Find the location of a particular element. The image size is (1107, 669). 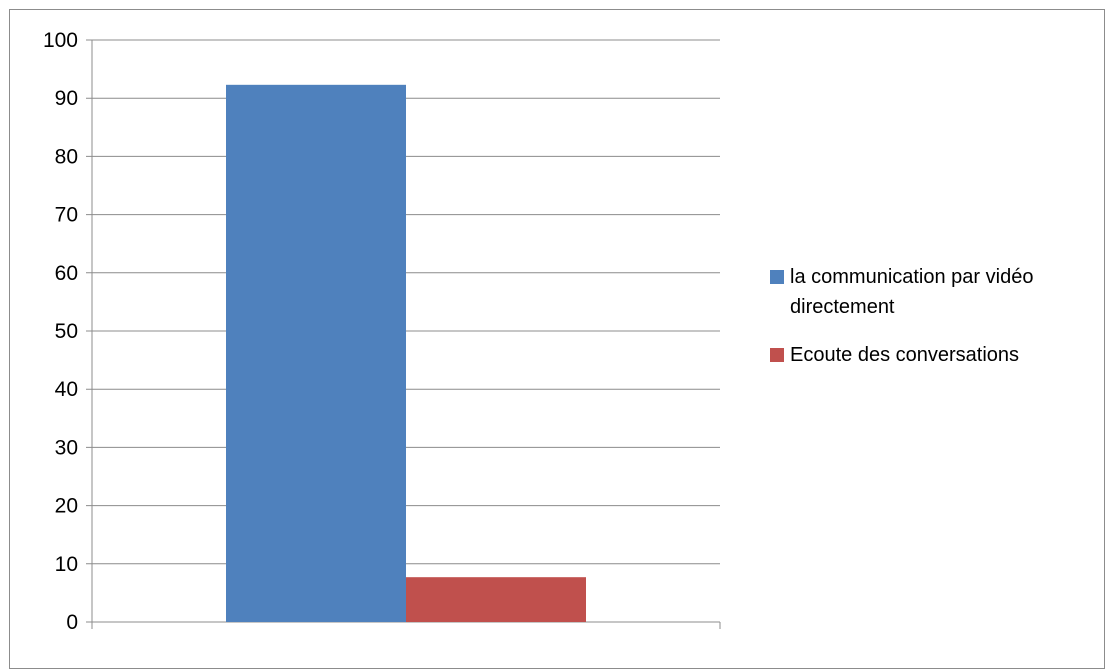

y-tick-label-10: 10 is located at coordinates (66, 564).